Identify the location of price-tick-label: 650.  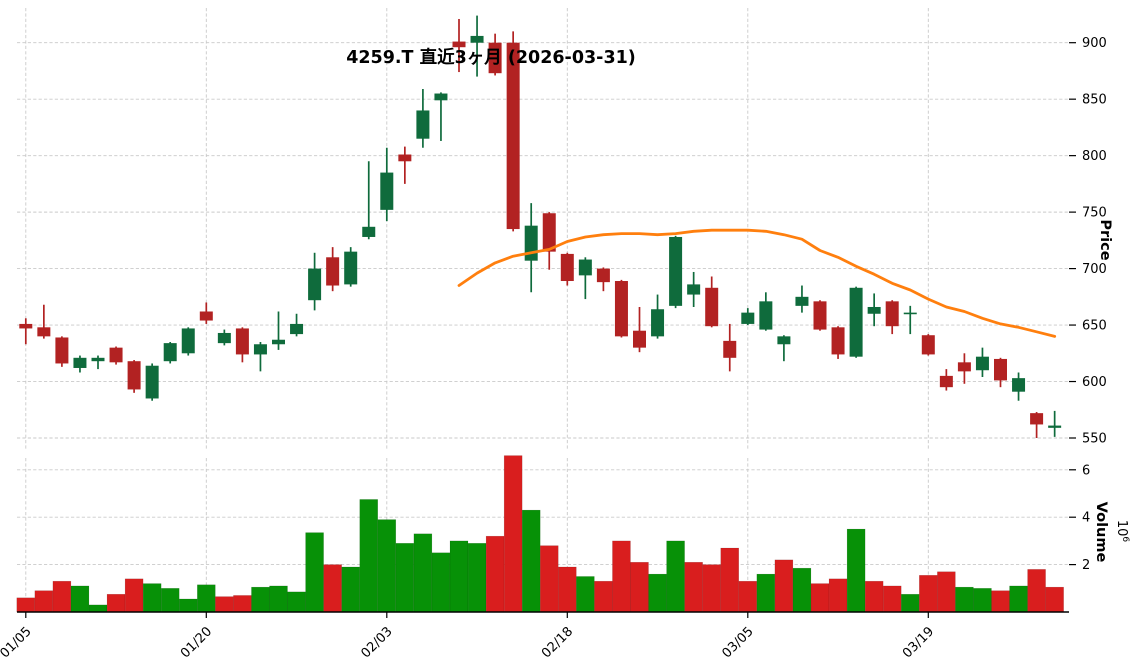
(1094, 326).